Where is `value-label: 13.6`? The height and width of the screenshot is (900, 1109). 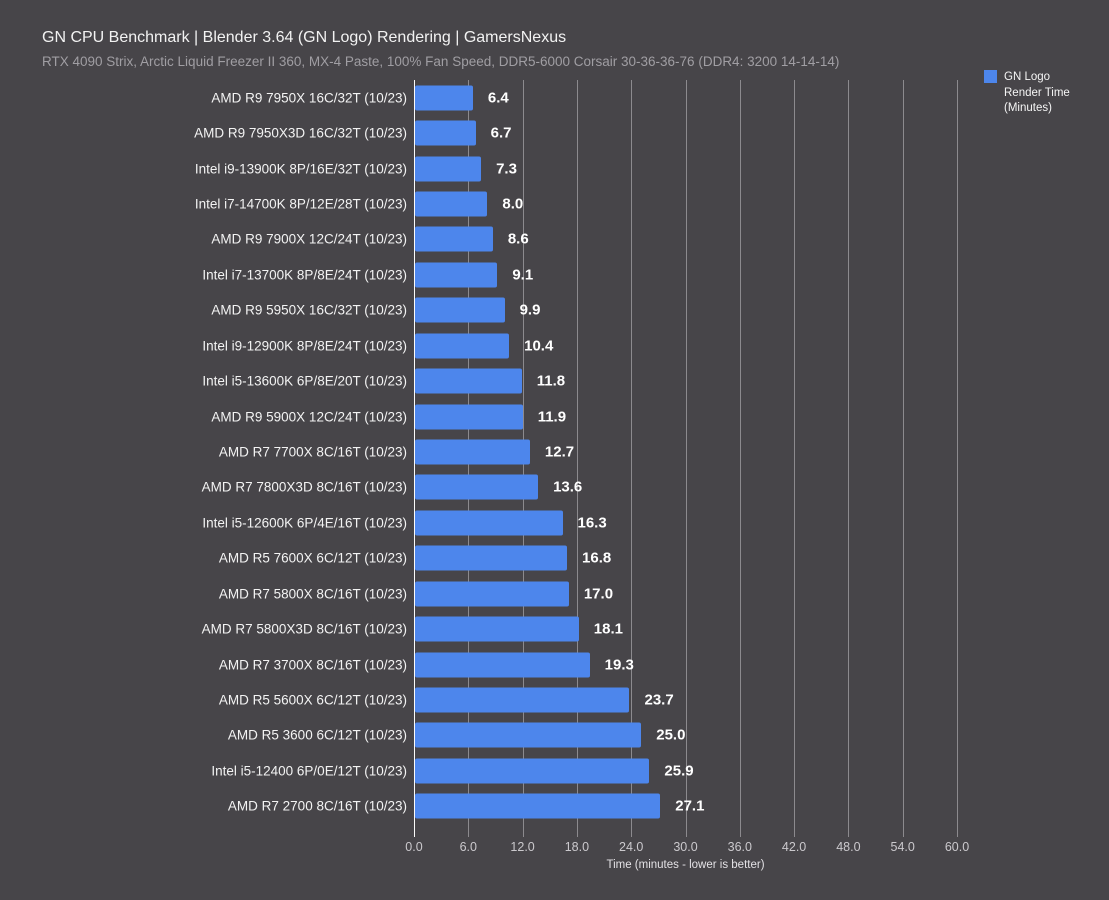
value-label: 13.6 is located at coordinates (568, 487).